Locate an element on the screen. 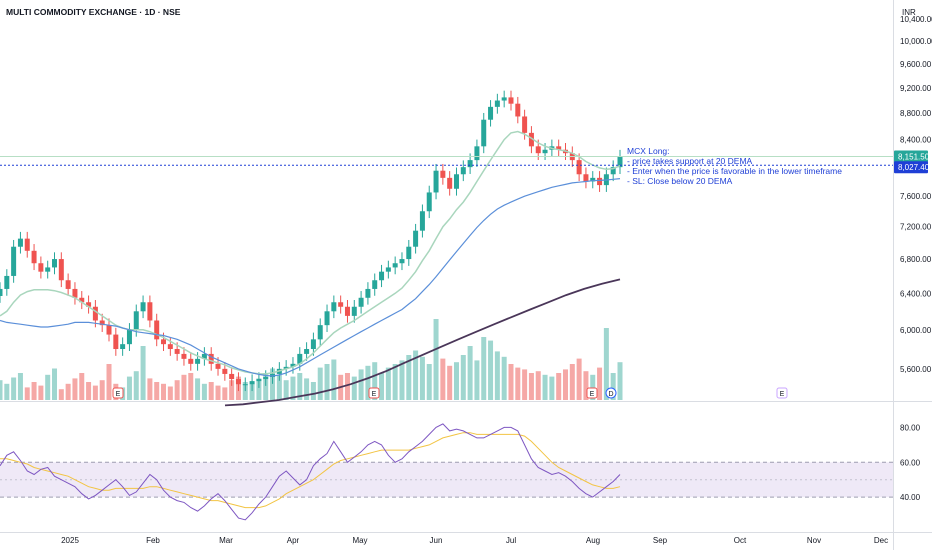 This screenshot has width=932, height=550. rsi-axis: 80.00 60.00 40.00 is located at coordinates (910, 462).